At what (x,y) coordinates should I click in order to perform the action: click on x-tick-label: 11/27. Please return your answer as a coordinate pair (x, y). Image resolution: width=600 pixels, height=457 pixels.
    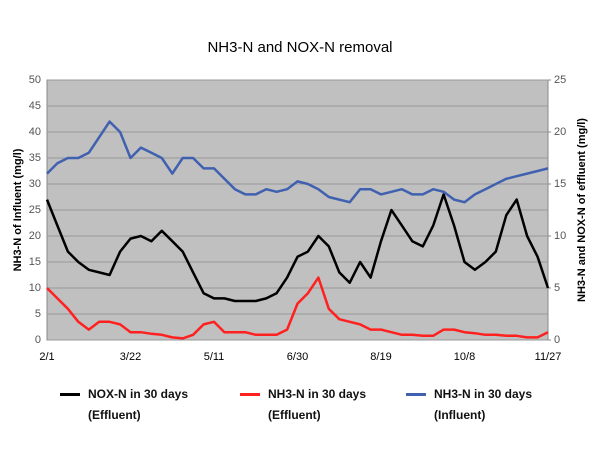
    Looking at the image, I should click on (548, 357).